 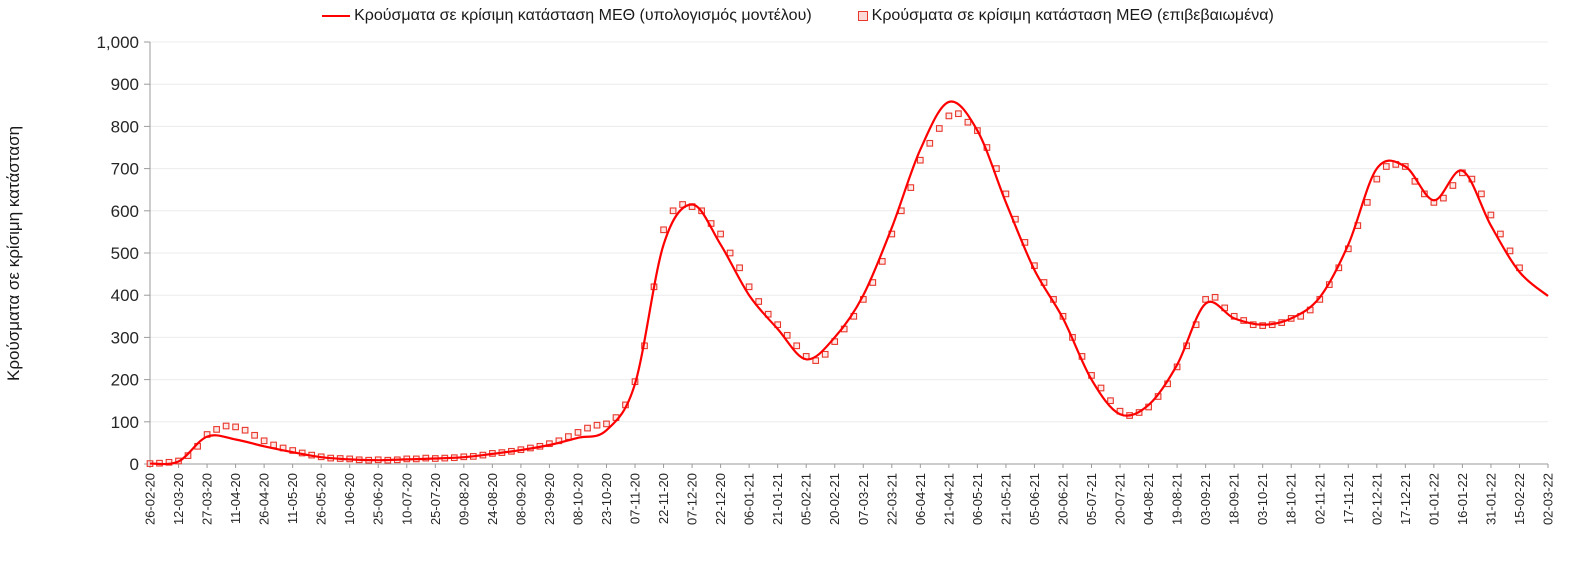 What do you see at coordinates (1376, 499) in the screenshot?
I see `svg-text: 02-12-21` at bounding box center [1376, 499].